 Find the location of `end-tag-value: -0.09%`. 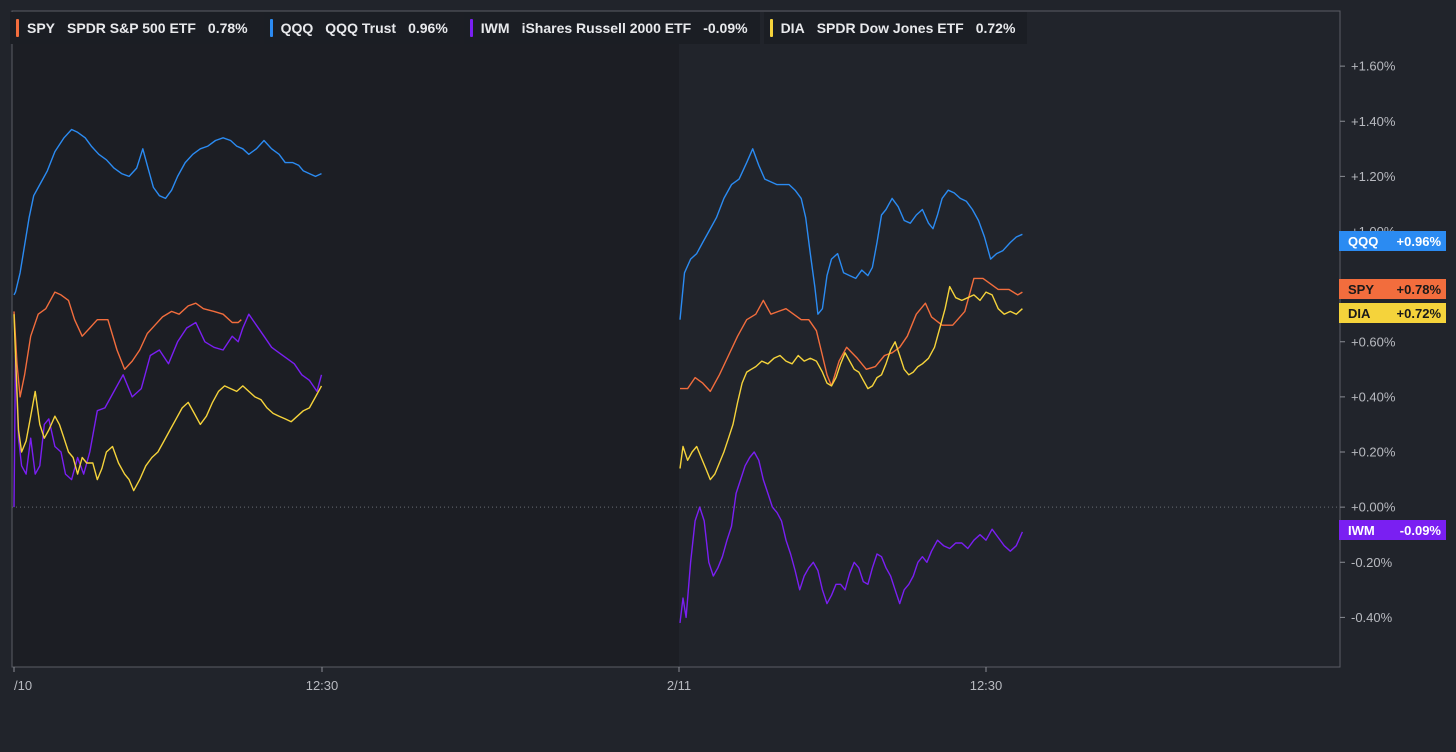

end-tag-value: -0.09% is located at coordinates (1421, 530).